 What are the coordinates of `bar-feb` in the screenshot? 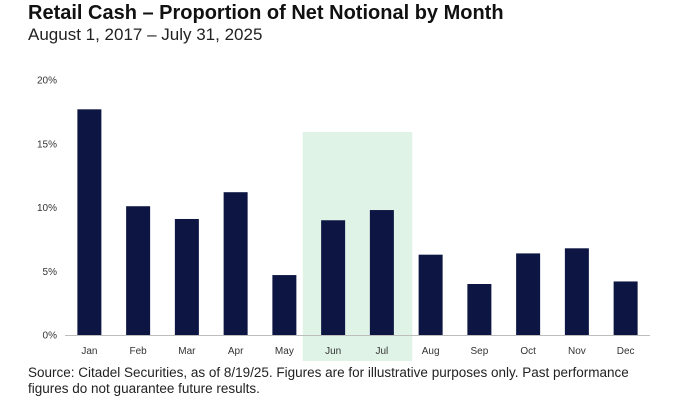 It's located at (138, 270).